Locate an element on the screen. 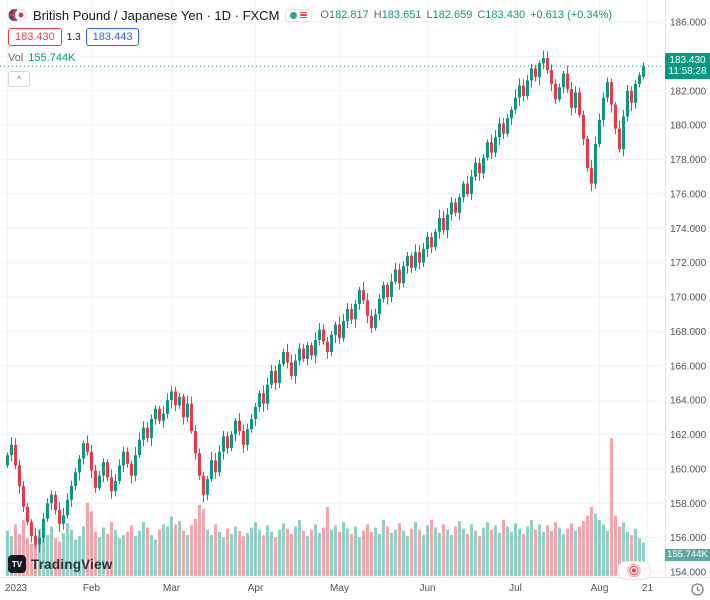  trade-buttons-row: 183.430 1.3 183.443 is located at coordinates (310, 37).